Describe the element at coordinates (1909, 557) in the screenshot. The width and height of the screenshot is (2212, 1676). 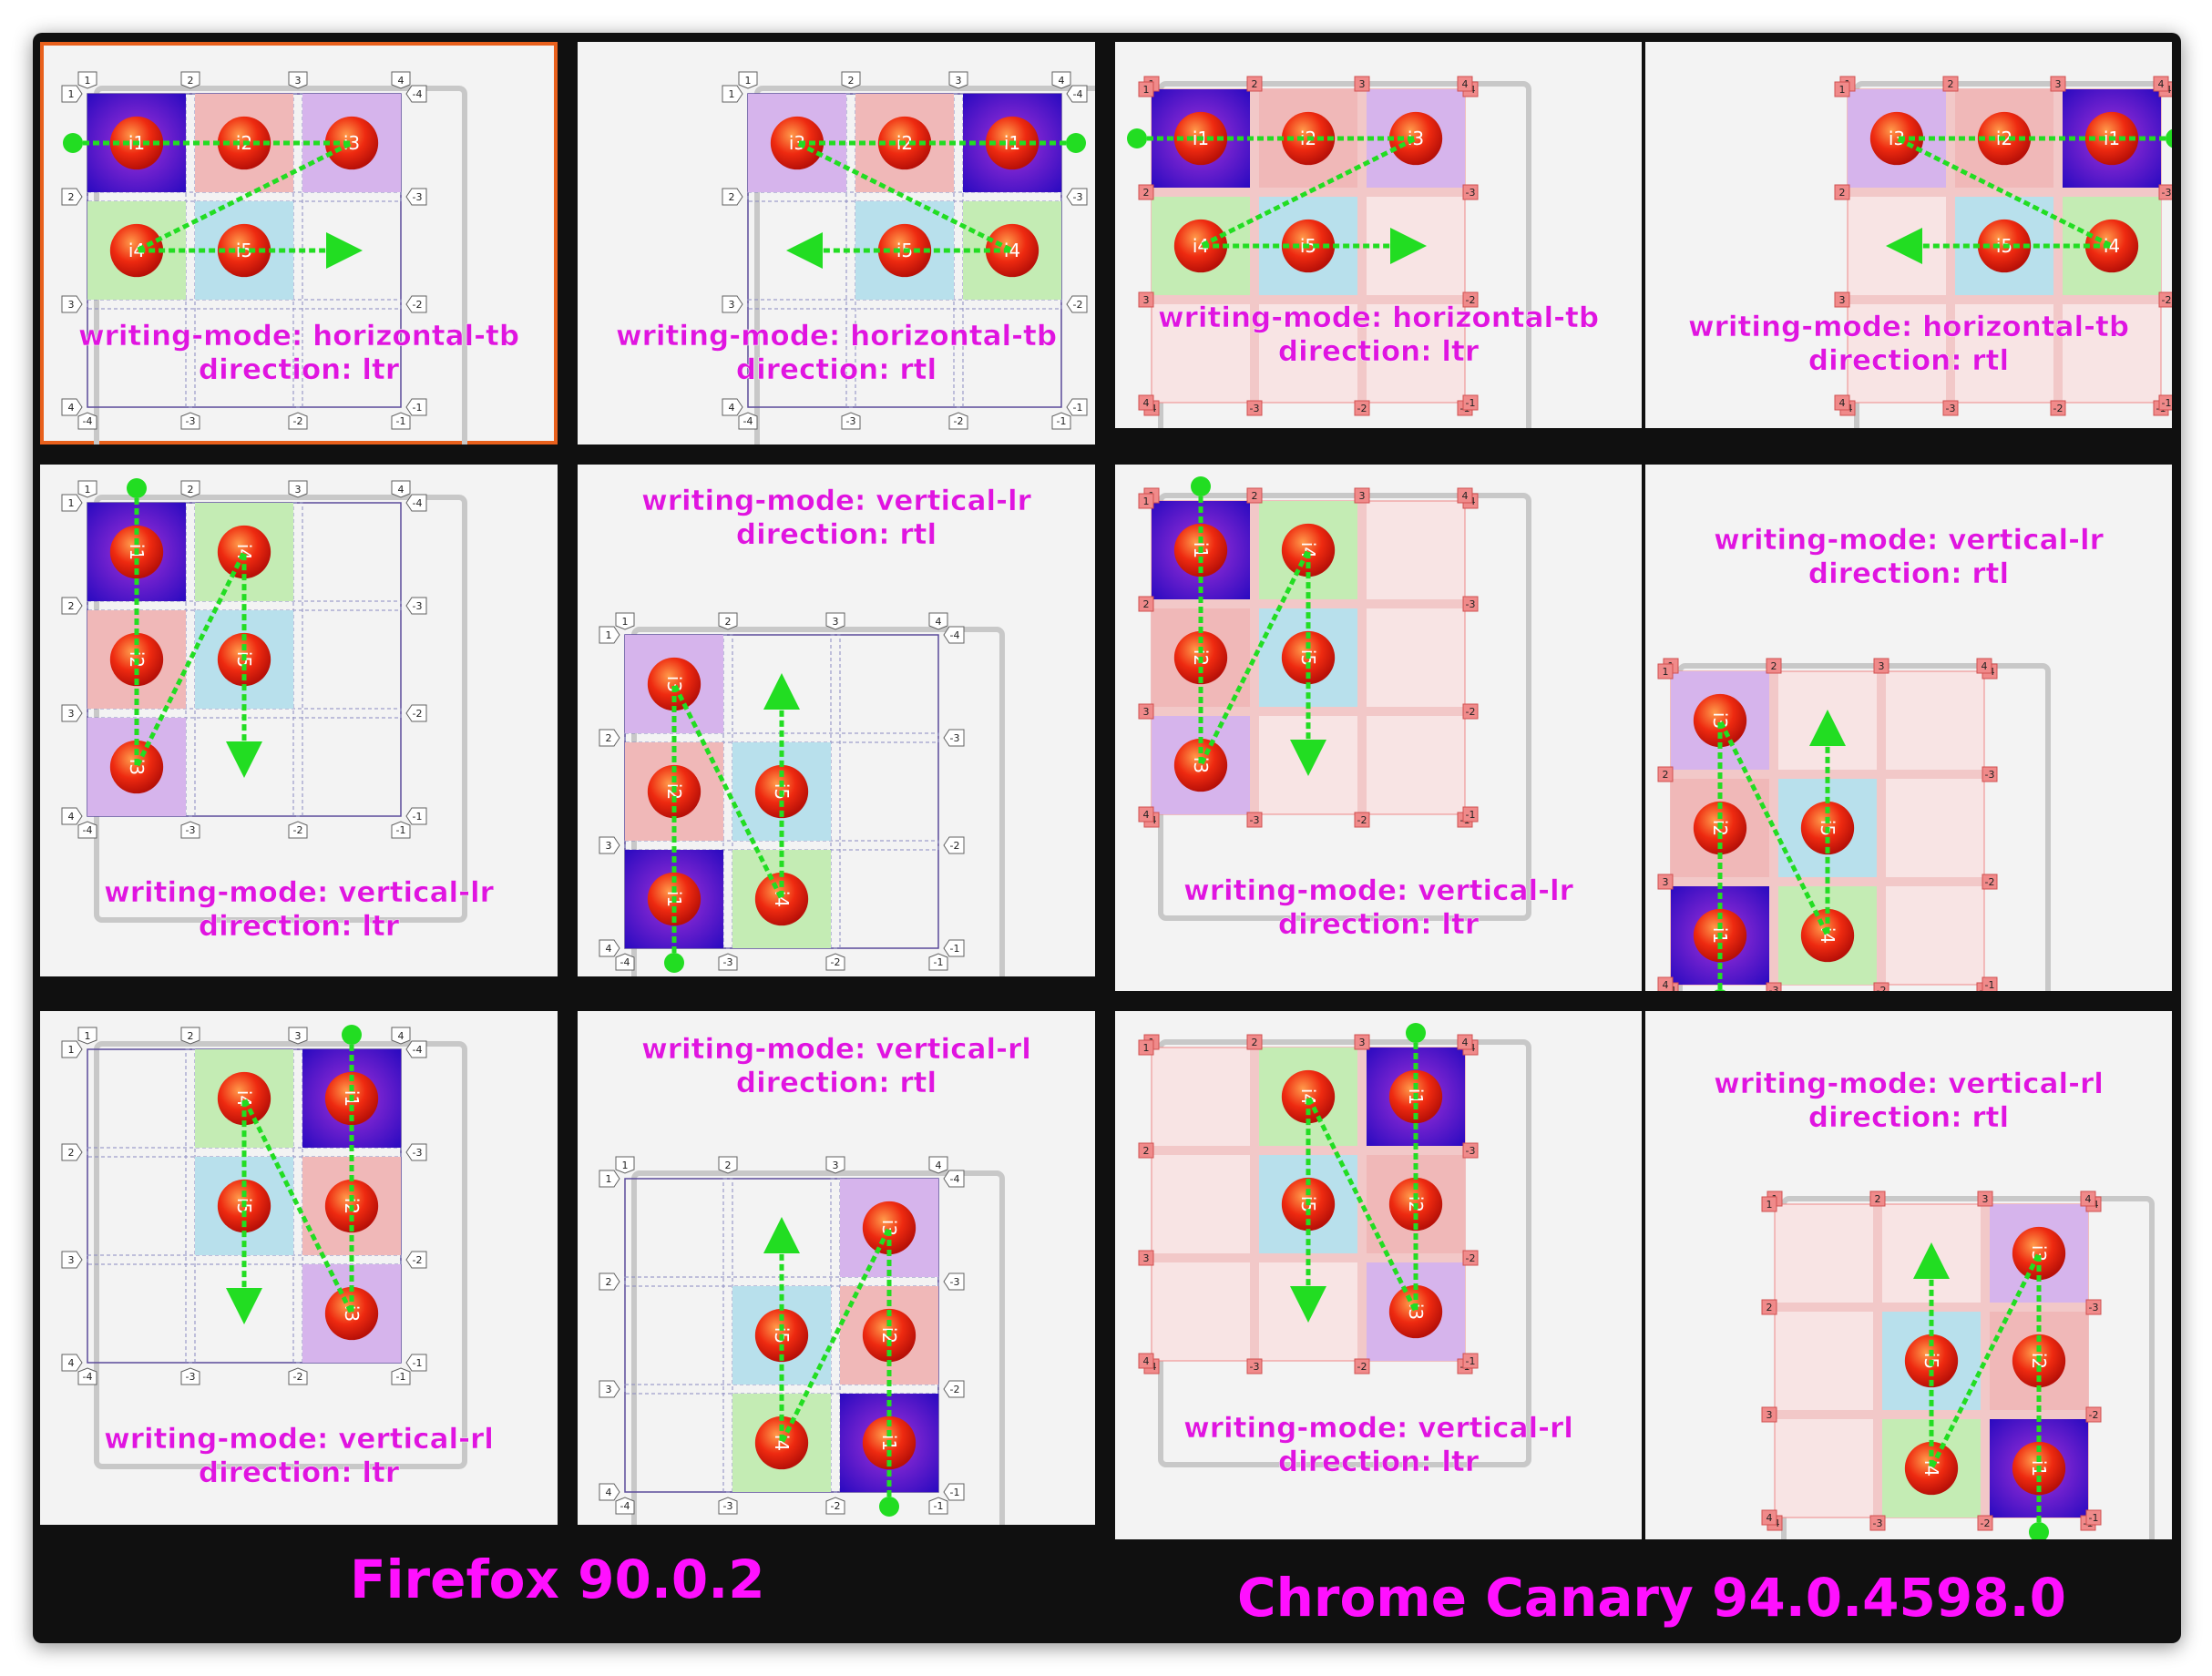
I see `panel-caption: writing-mode: vertical-lr direction: rtl` at that location.